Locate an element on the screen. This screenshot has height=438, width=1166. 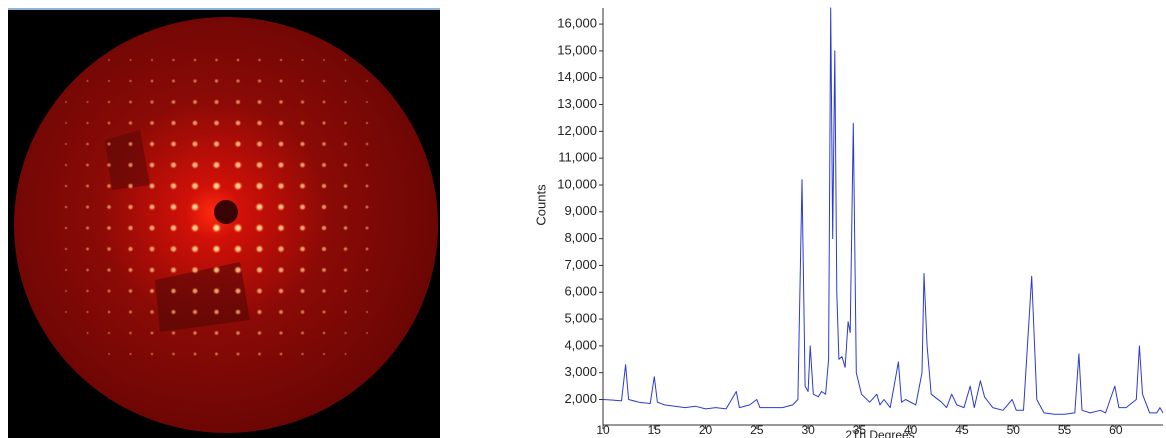
y-tick-label: 8,000 is located at coordinates (580, 237).